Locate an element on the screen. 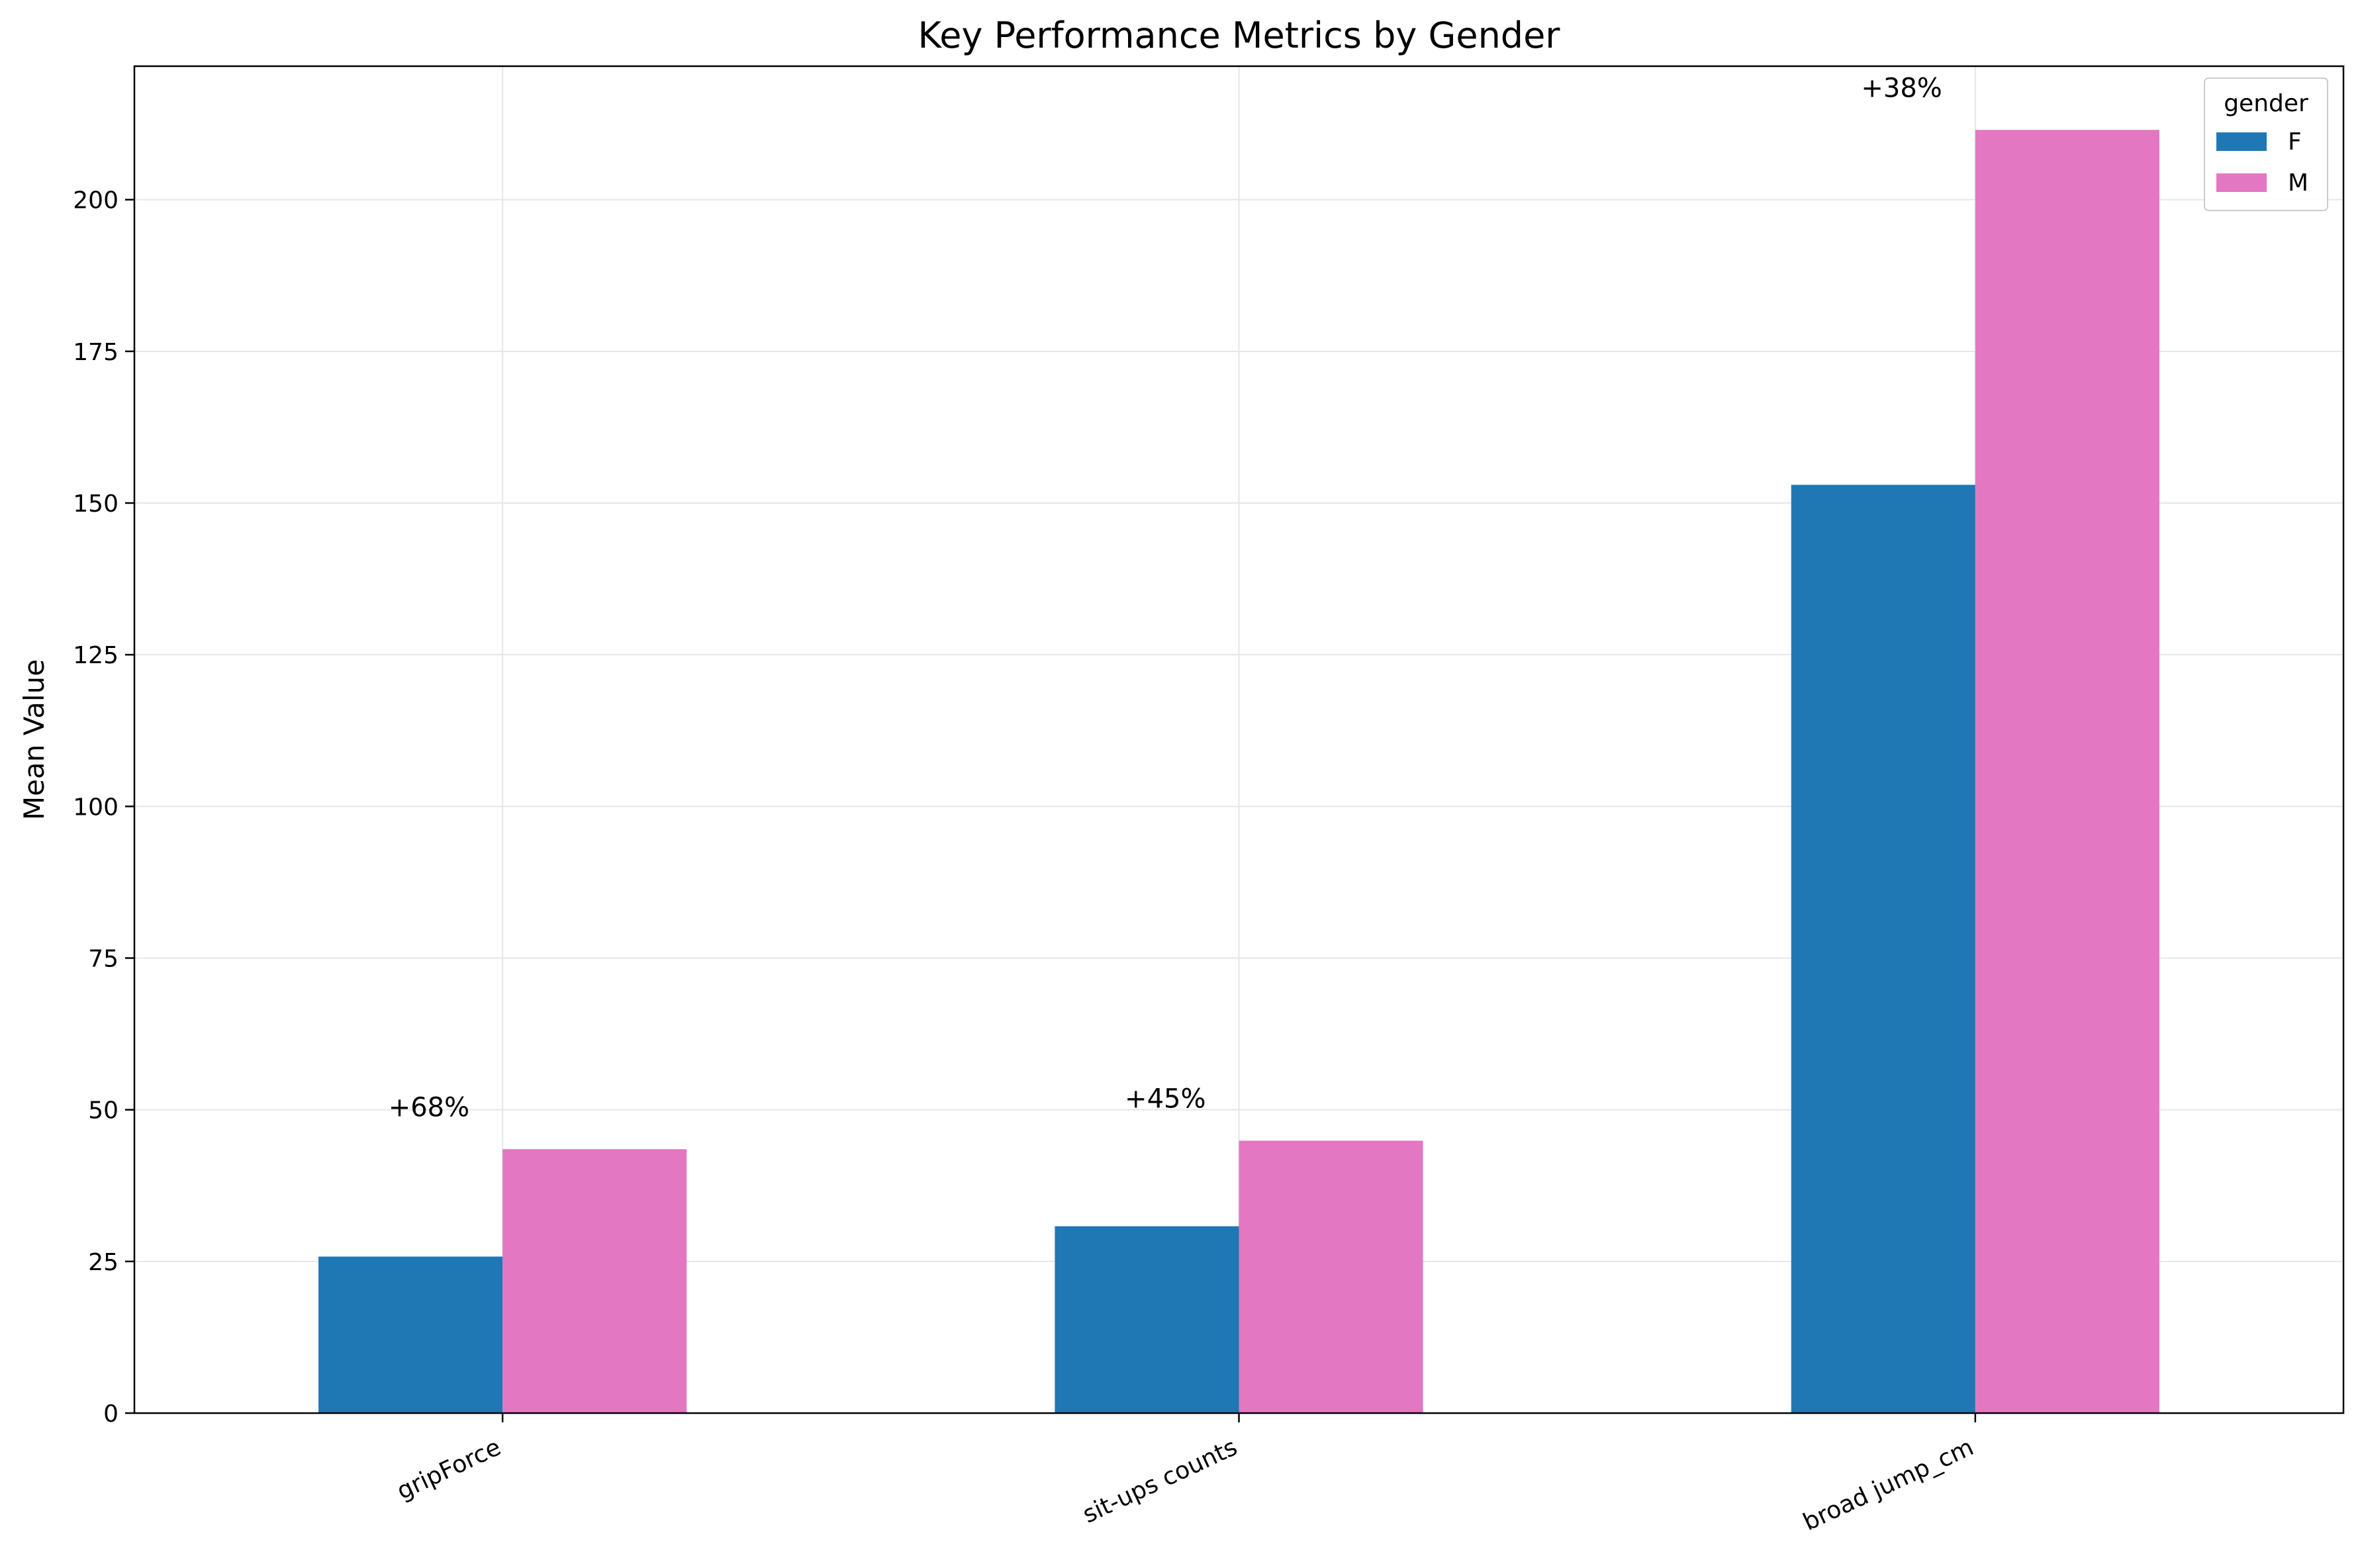  legend-title: gender is located at coordinates (2266, 103).